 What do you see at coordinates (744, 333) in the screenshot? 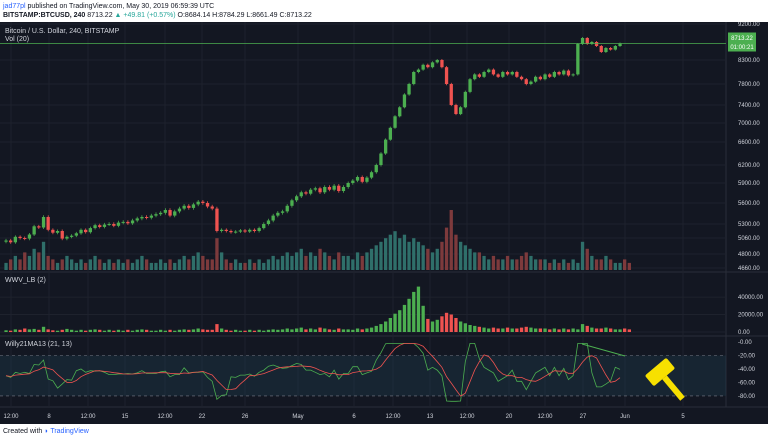
I see `wwv-tick-label: 0.00` at bounding box center [744, 333].